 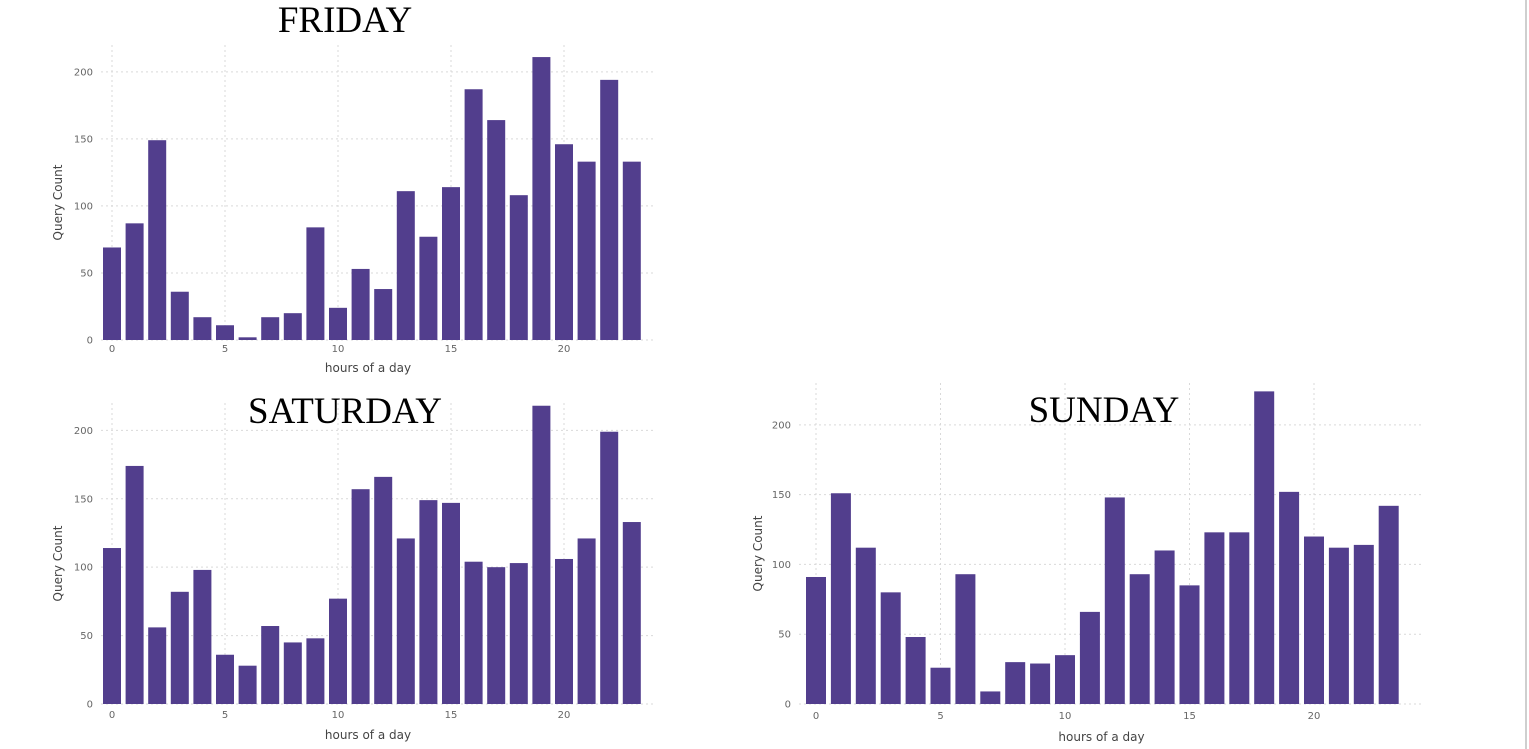 I want to click on saturday-xtick-label: 0, so click(x=112, y=715).